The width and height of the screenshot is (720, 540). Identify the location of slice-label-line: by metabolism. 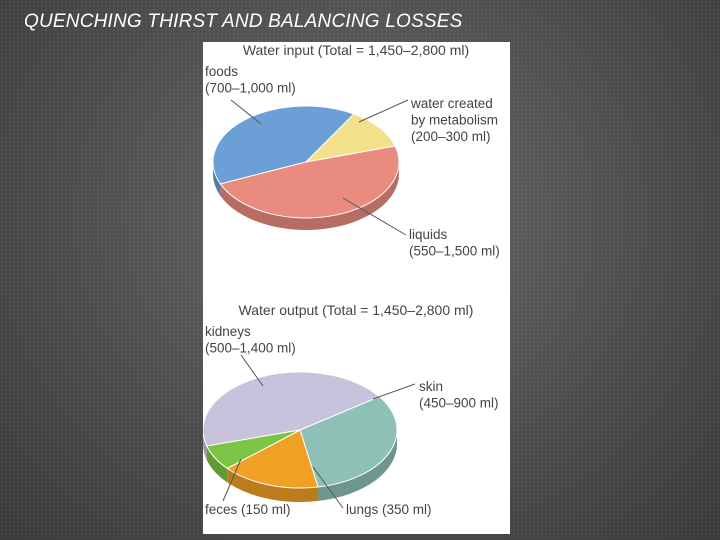
(454, 120).